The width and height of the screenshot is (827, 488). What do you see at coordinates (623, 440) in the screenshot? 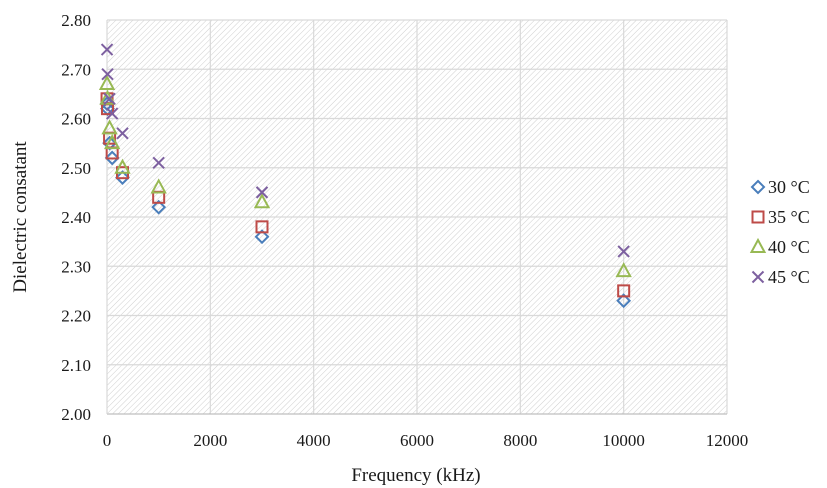
I see `x-tick-label: 10000` at bounding box center [623, 440].